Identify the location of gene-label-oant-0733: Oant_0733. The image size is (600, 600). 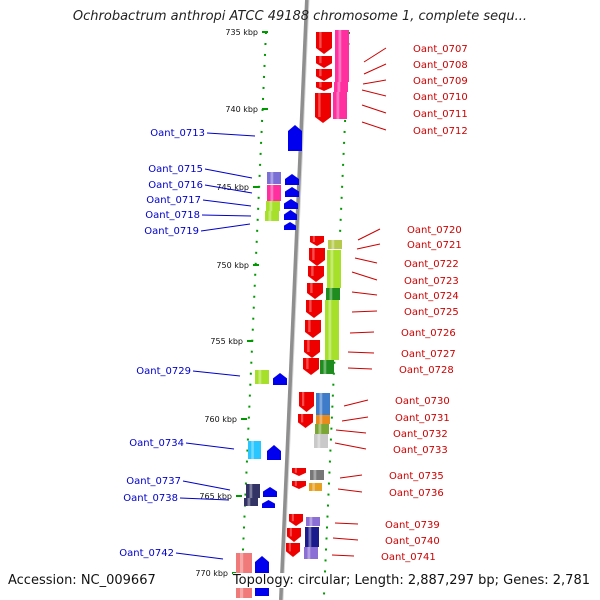
(420, 450).